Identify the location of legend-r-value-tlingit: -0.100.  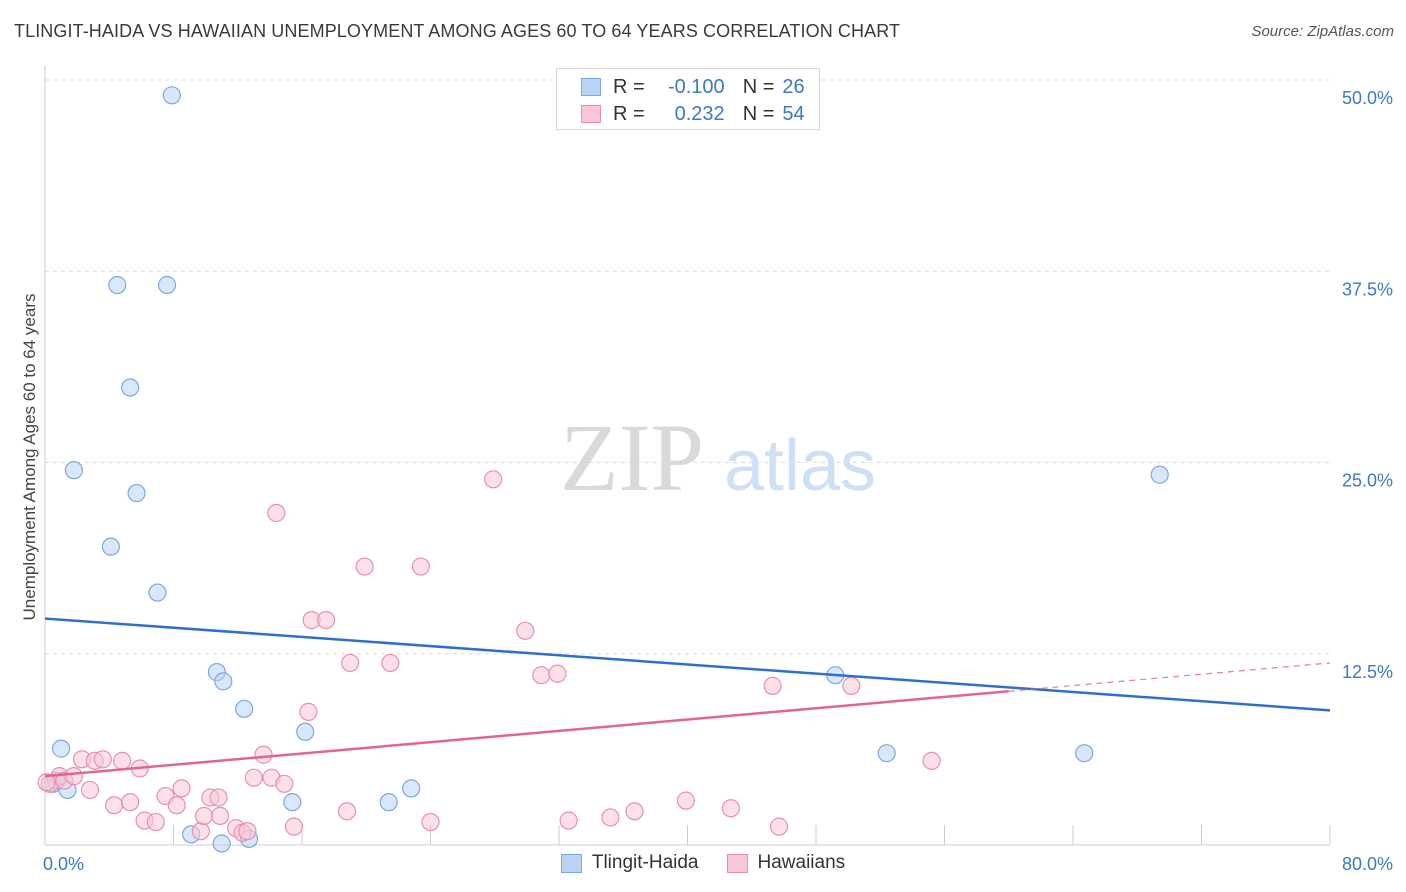
(696, 86).